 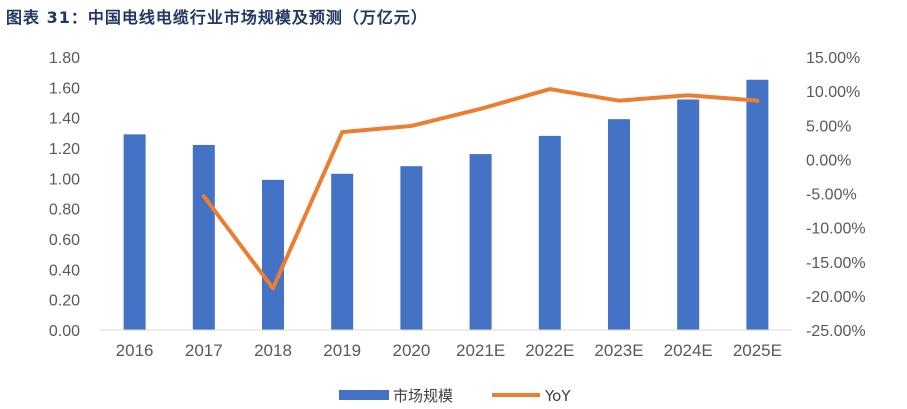 I want to click on legend: 市场规模 YoY, so click(x=455, y=396).